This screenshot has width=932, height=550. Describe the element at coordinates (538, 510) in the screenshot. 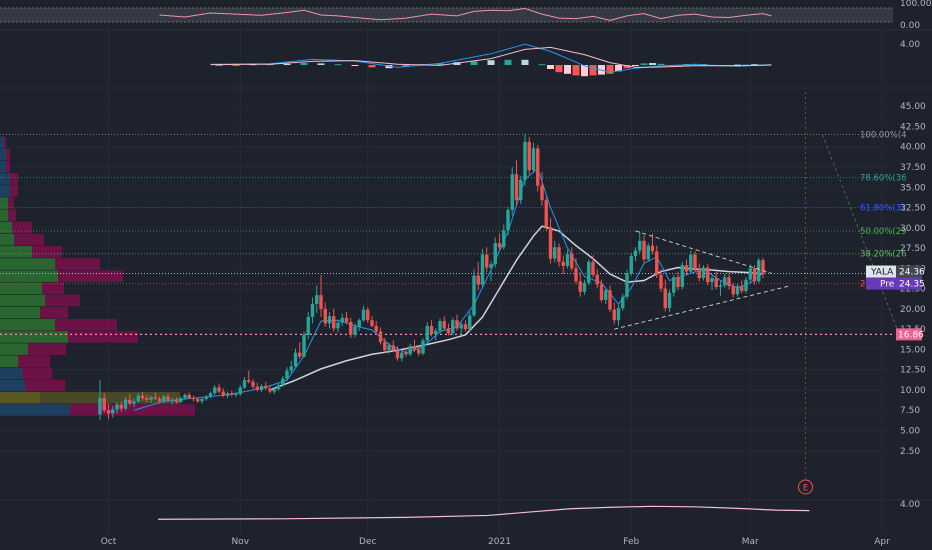

I see `volume-pane: 4.00` at that location.